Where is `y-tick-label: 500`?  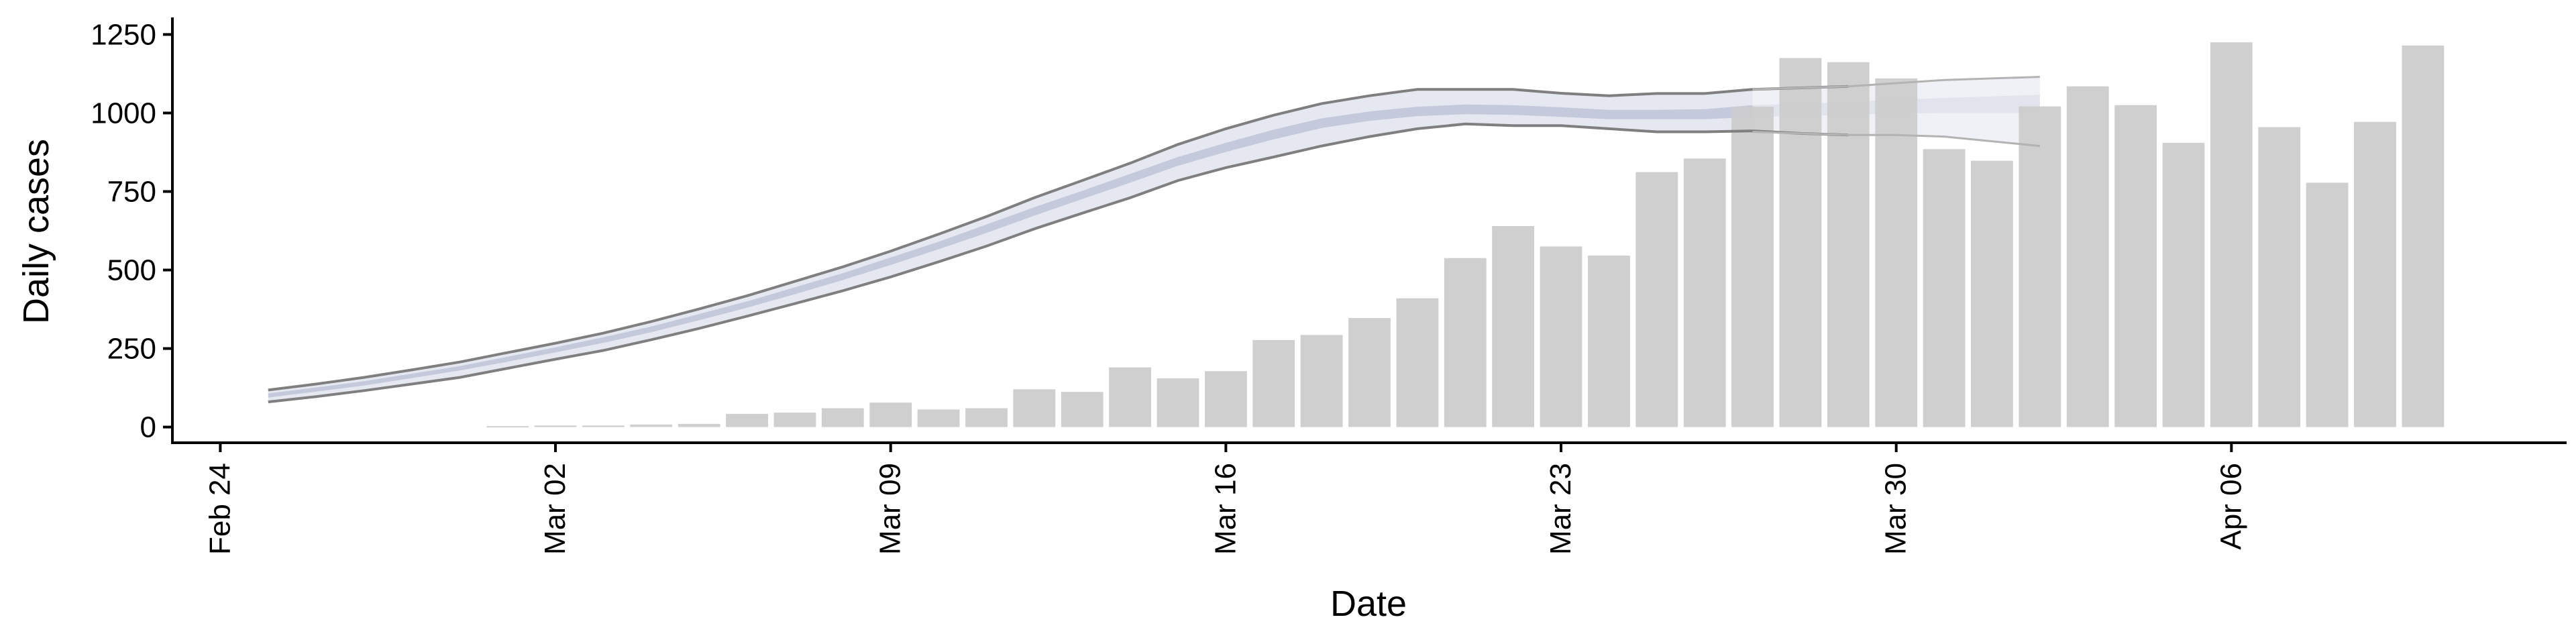
y-tick-label: 500 is located at coordinates (131, 270).